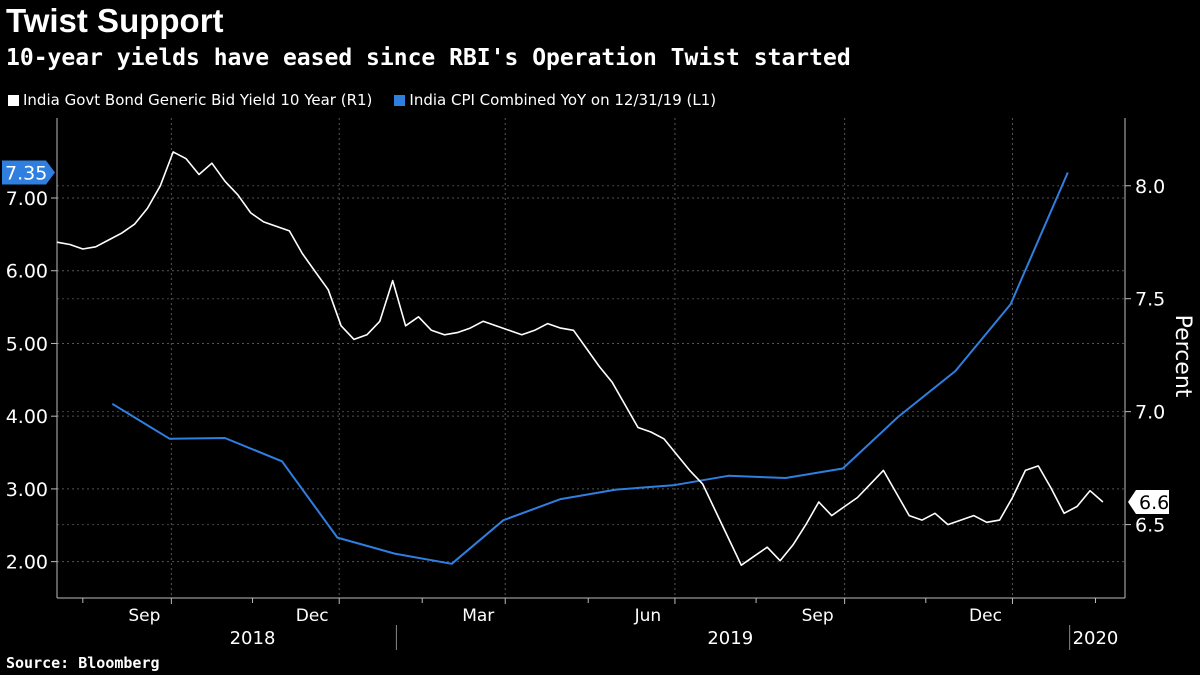 This screenshot has width=1200, height=675. I want to click on left-axis-tick-label: 2.00, so click(27, 563).